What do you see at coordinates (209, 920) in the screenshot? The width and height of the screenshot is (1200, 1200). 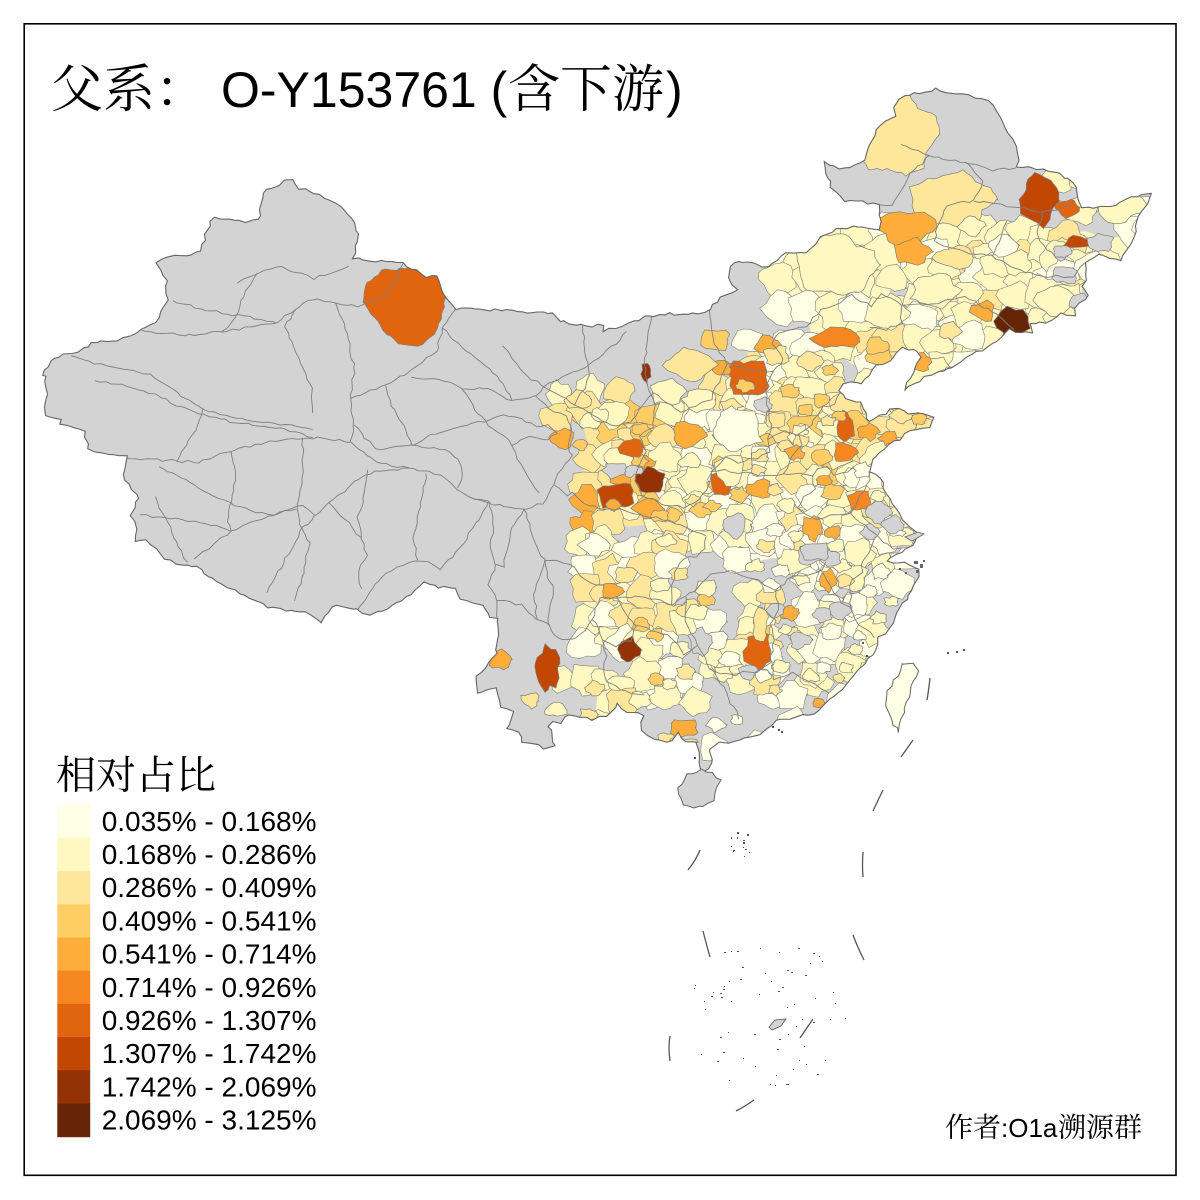 I see `svg-text: 0.409% - 0.541%` at bounding box center [209, 920].